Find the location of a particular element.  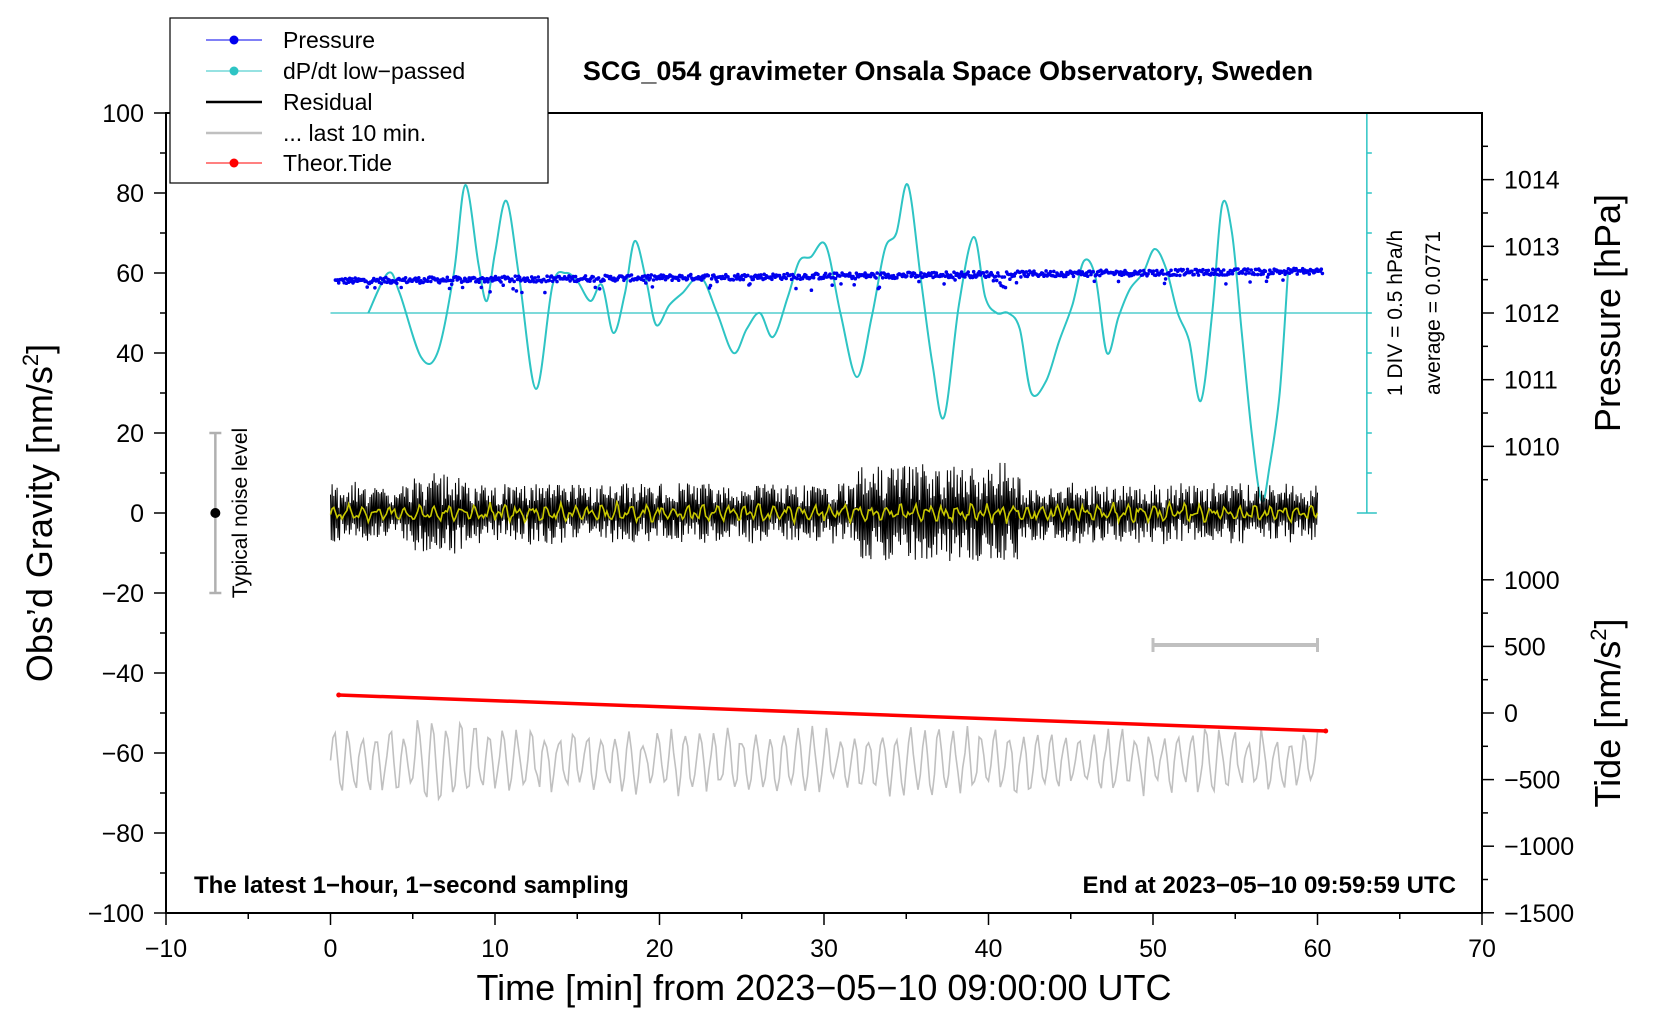

y-axis-label-pressure: Pressure [hPa] is located at coordinates (1607, 313).